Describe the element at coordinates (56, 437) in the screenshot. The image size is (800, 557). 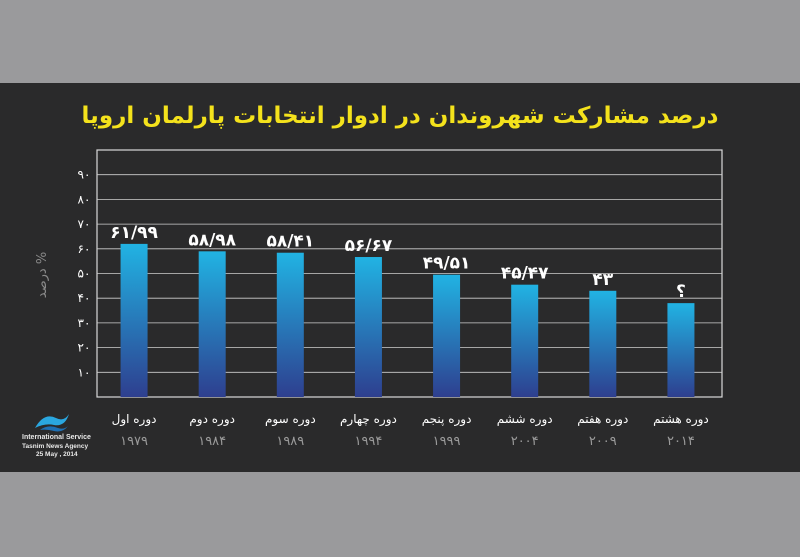
I see `logo-line-1: International Service` at that location.